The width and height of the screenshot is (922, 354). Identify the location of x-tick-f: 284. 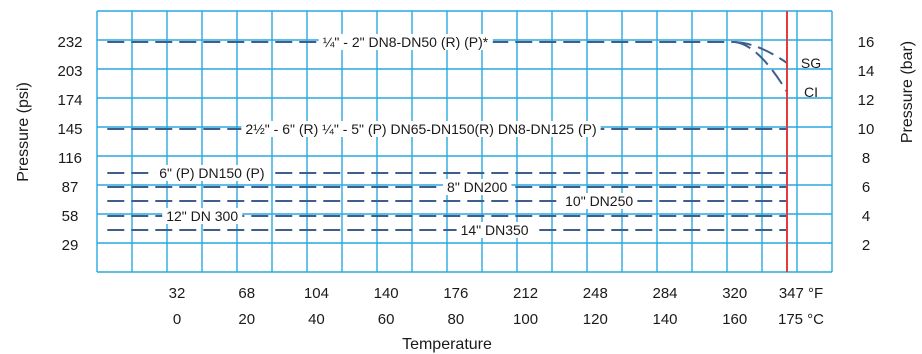
(664, 293).